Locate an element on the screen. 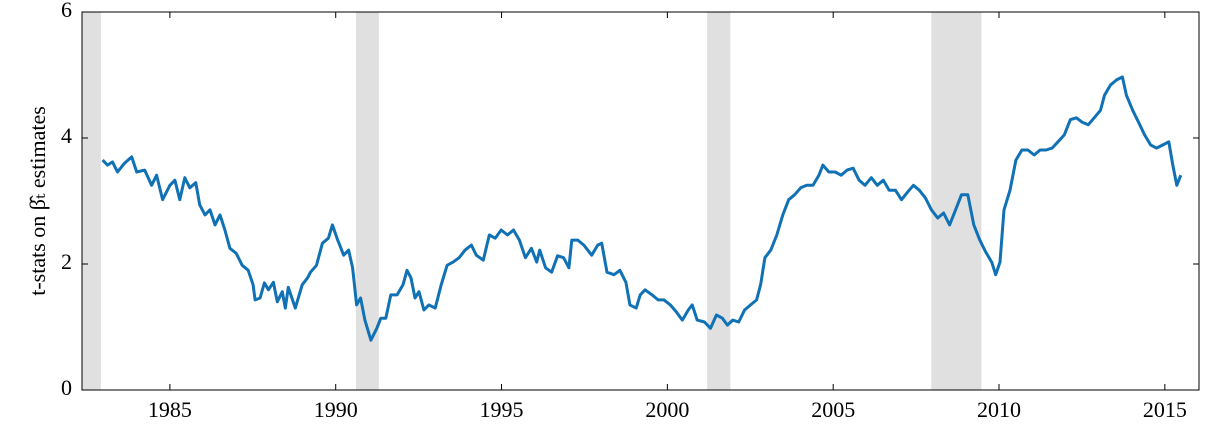 The width and height of the screenshot is (1208, 429). y-tick-label: 6 is located at coordinates (66, 11).